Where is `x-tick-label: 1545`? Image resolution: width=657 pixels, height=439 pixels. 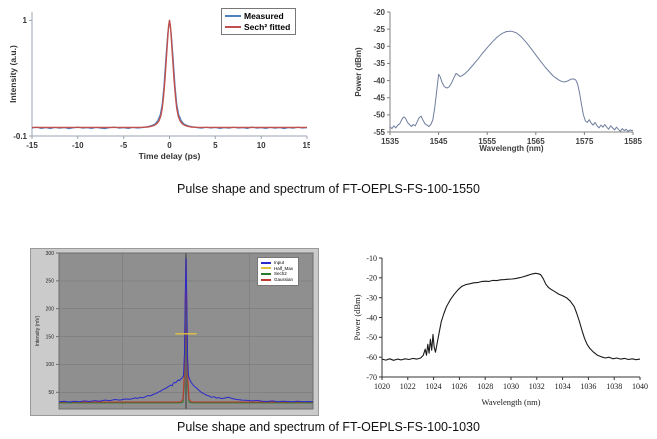 x-tick-label: 1545 is located at coordinates (439, 141).